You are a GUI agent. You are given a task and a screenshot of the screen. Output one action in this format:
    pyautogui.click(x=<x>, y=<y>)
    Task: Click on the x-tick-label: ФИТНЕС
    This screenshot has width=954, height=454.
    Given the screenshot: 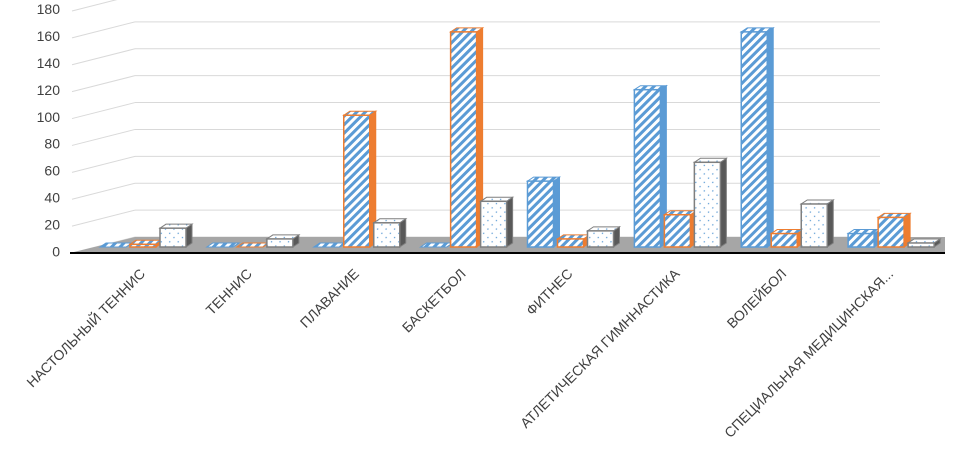 What is the action you would take?
    pyautogui.click(x=549, y=291)
    